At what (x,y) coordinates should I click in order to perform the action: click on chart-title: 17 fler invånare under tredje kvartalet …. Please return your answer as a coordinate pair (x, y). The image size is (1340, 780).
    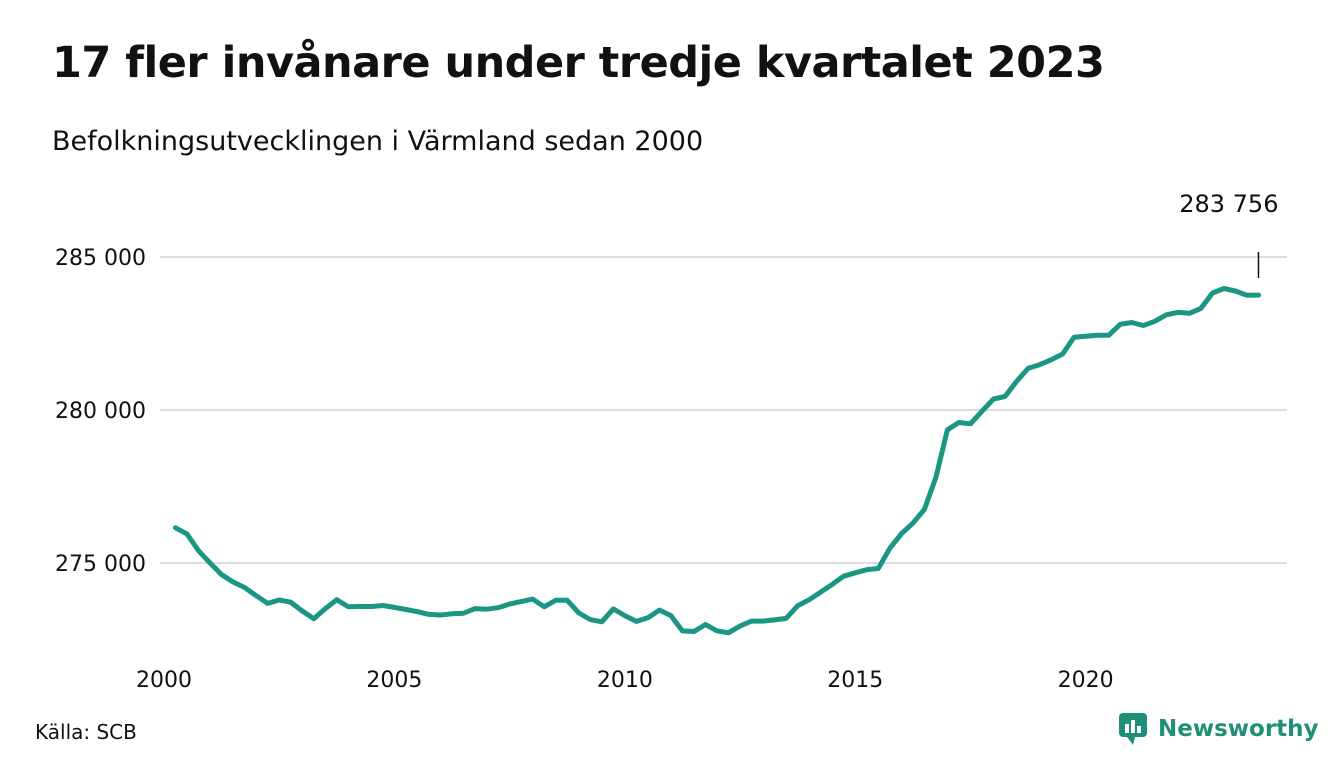
    Looking at the image, I should click on (578, 63).